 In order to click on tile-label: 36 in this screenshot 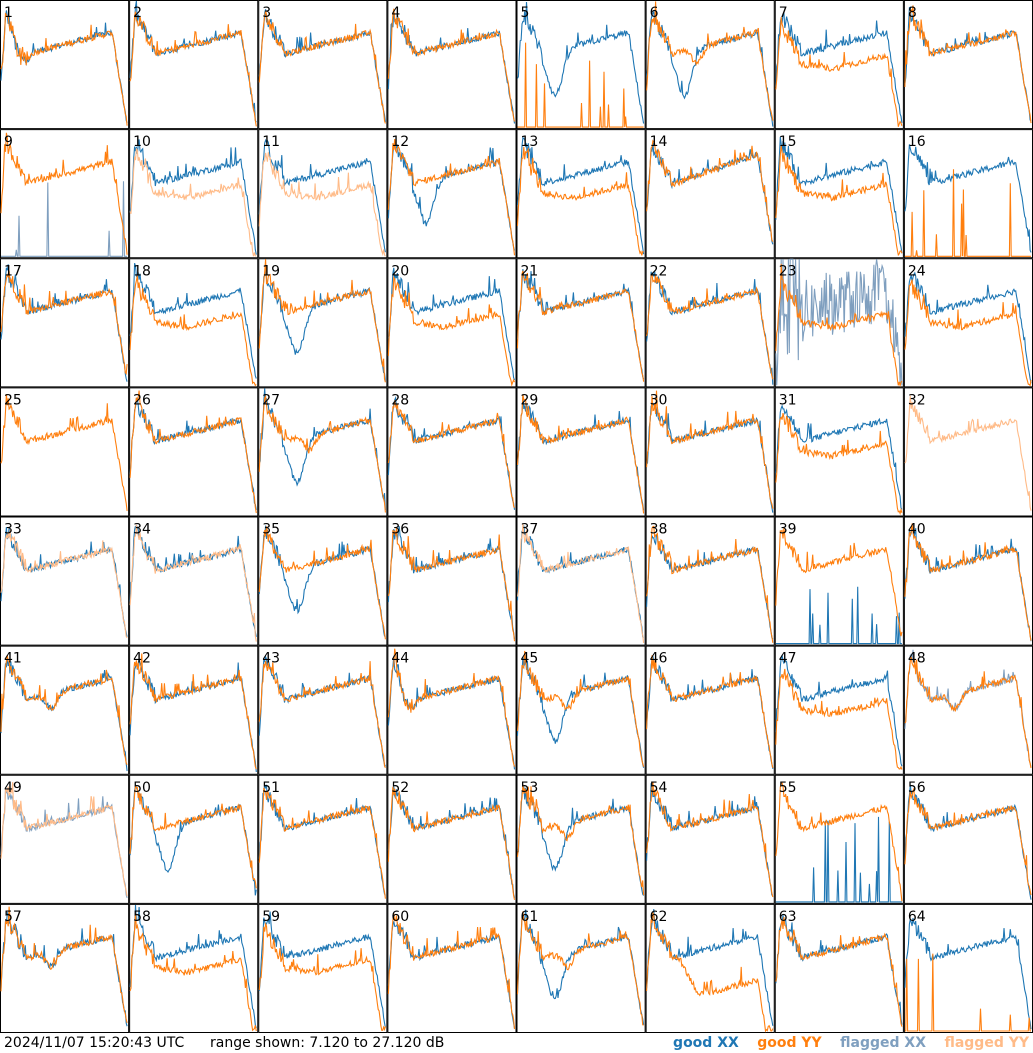, I will do `click(400, 530)`.